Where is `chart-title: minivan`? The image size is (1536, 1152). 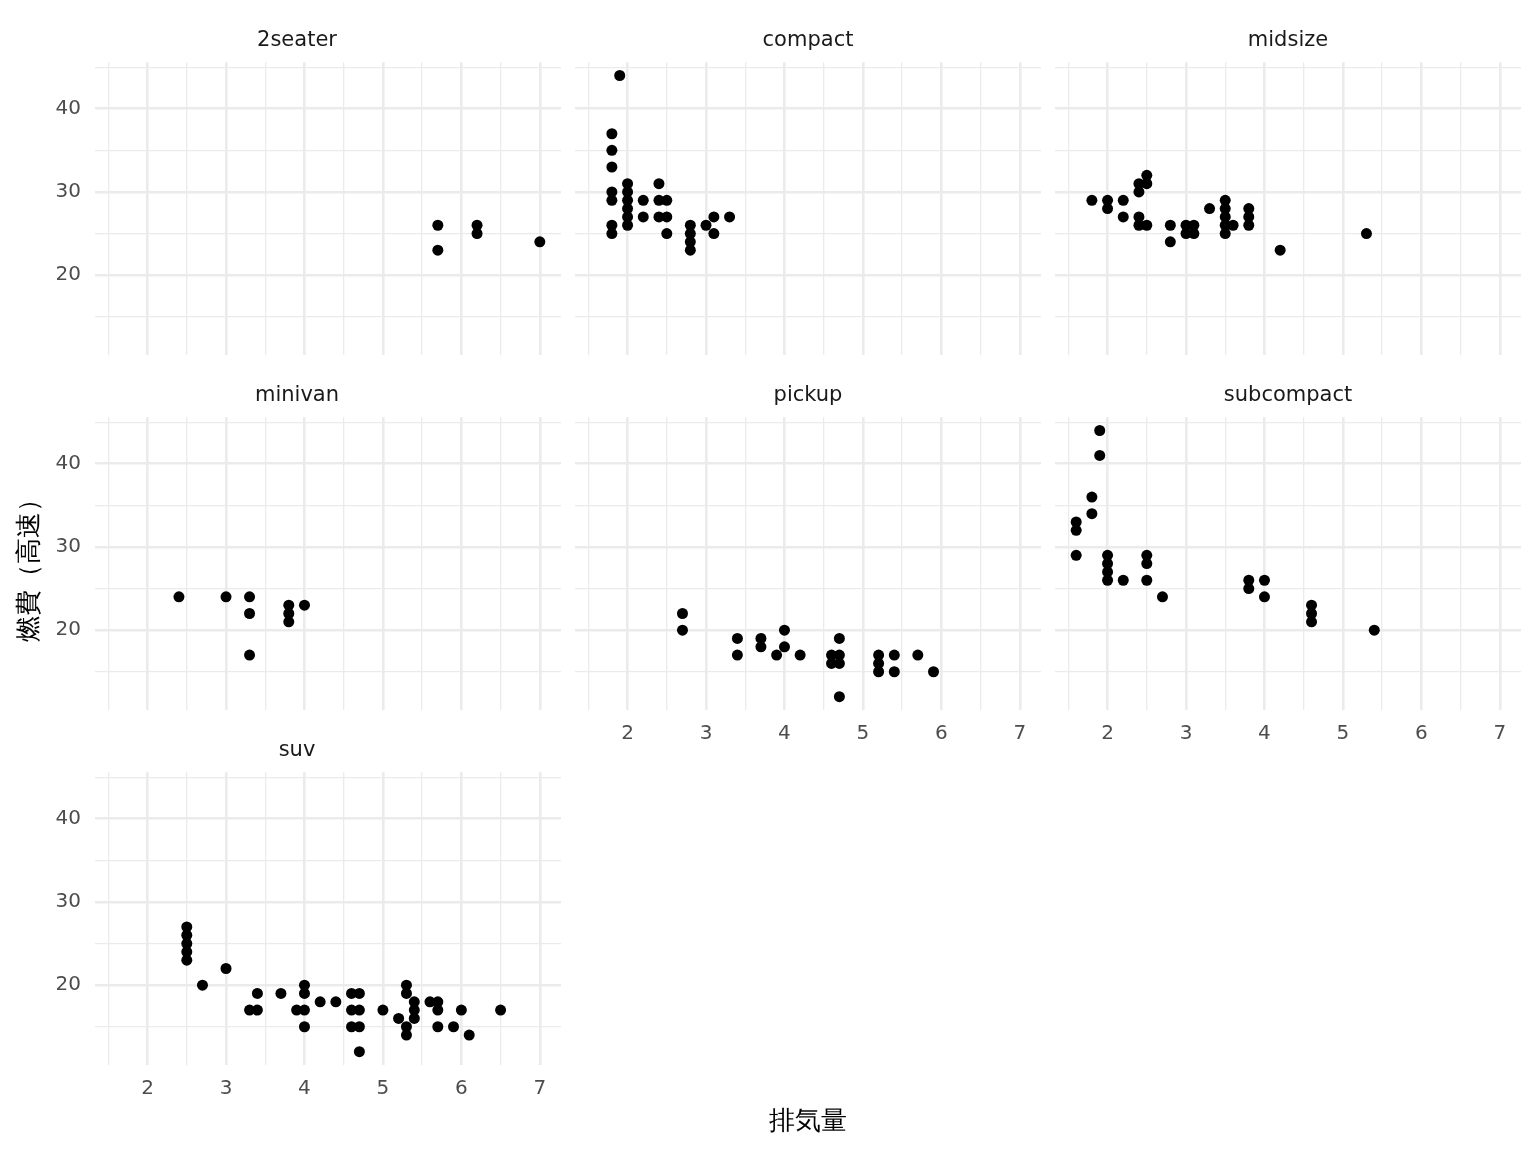 chart-title: minivan is located at coordinates (297, 394).